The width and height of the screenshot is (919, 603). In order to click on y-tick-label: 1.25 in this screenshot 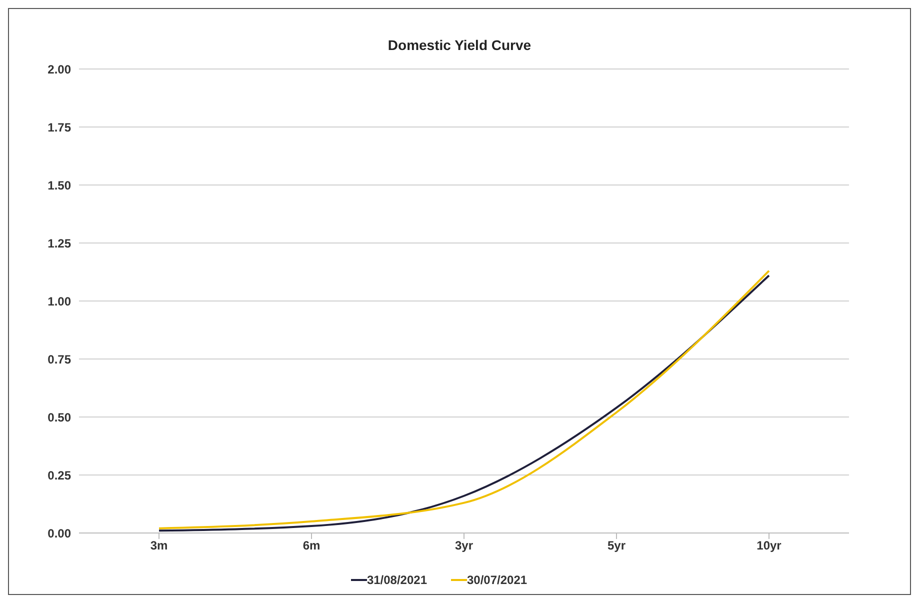, I will do `click(60, 243)`.